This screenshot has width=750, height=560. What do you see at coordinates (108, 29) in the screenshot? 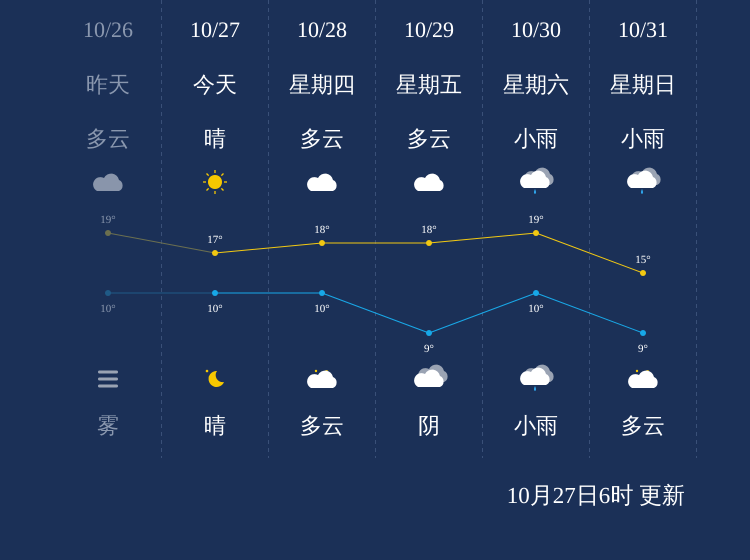
I see `x-tick-label: 10/26` at bounding box center [108, 29].